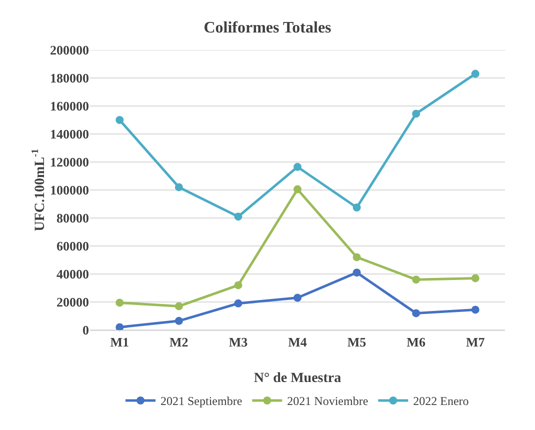 This screenshot has height=430, width=535. Describe the element at coordinates (201, 401) in the screenshot. I see `legend-label: 2021 Septiembre` at that location.